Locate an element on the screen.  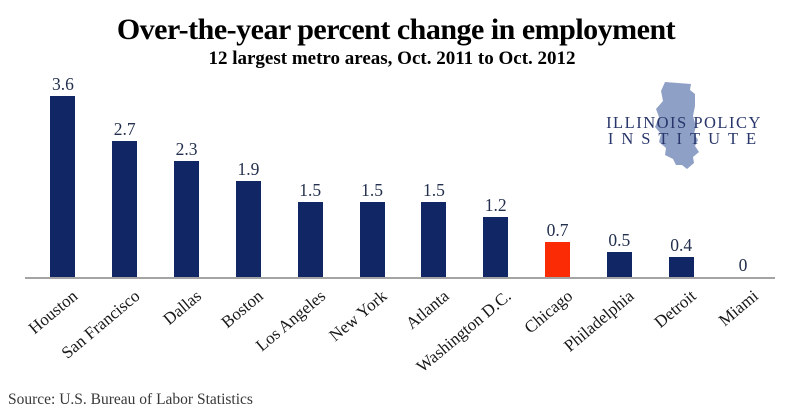
bar-slot-dallas: 2.3 is located at coordinates (187, 138).